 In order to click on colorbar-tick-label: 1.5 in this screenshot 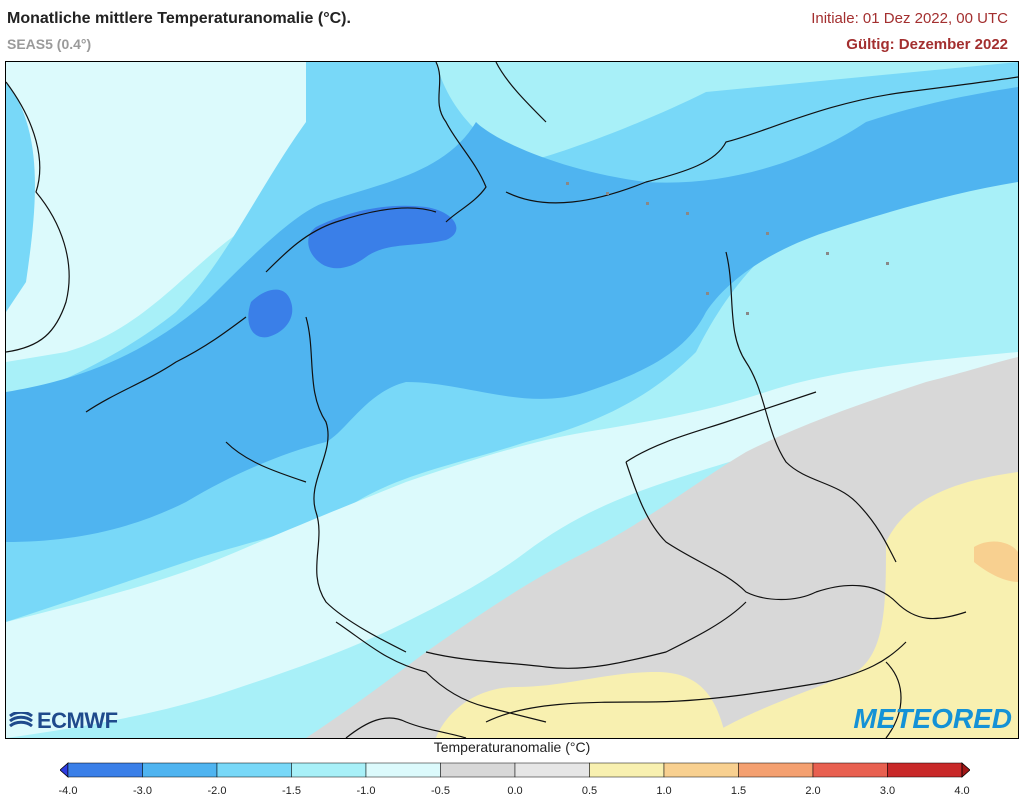, I will do `click(738, 791)`.